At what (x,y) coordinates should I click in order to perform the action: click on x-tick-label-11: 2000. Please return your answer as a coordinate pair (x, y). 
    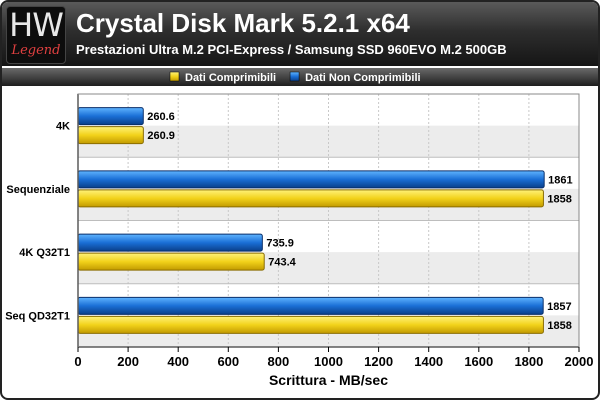
    Looking at the image, I should click on (579, 361).